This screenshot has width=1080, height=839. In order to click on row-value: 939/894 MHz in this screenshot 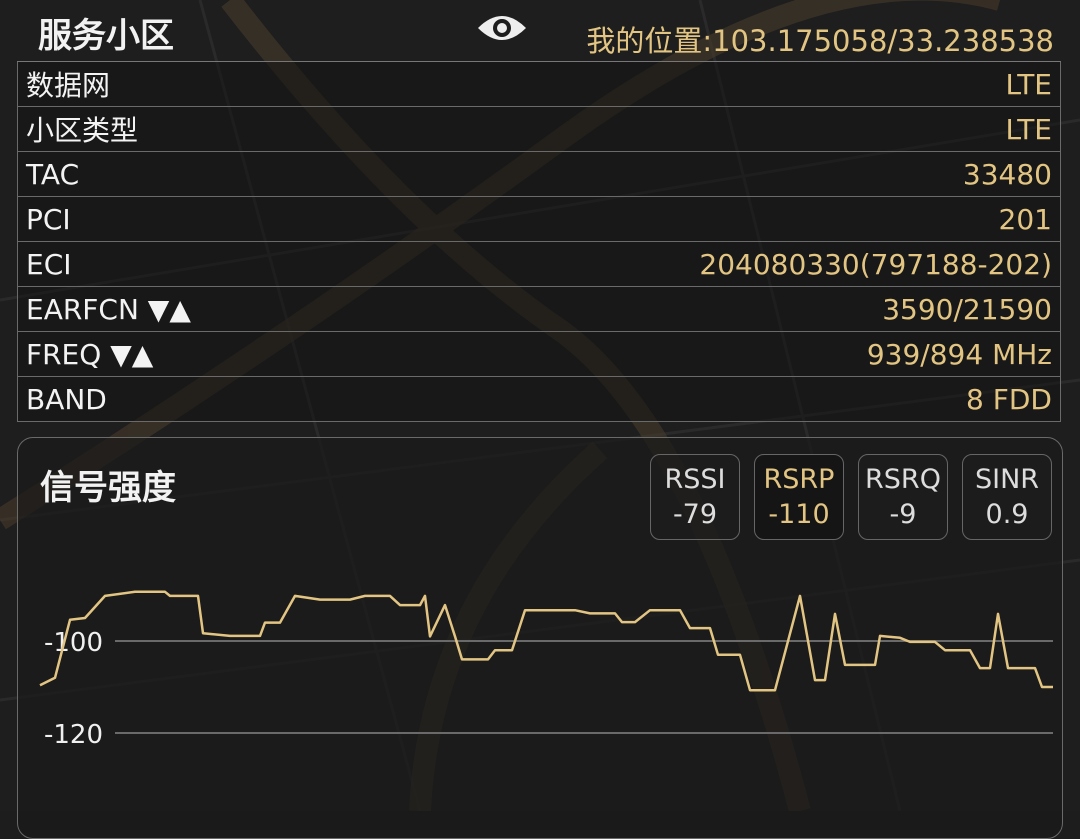, I will do `click(959, 354)`.